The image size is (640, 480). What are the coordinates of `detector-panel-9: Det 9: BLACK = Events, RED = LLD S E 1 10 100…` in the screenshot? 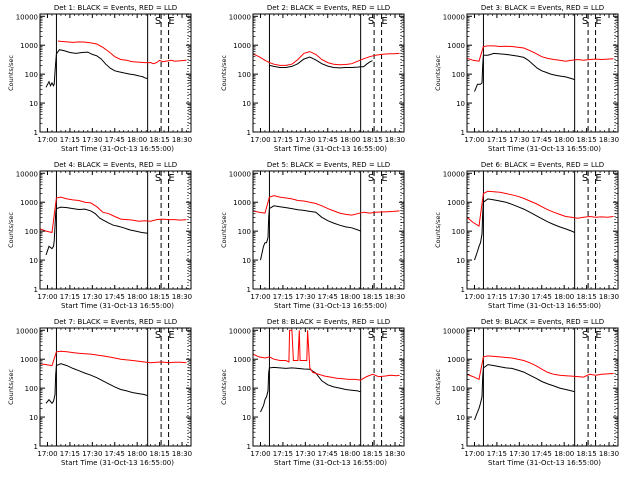 It's located at (526, 392).